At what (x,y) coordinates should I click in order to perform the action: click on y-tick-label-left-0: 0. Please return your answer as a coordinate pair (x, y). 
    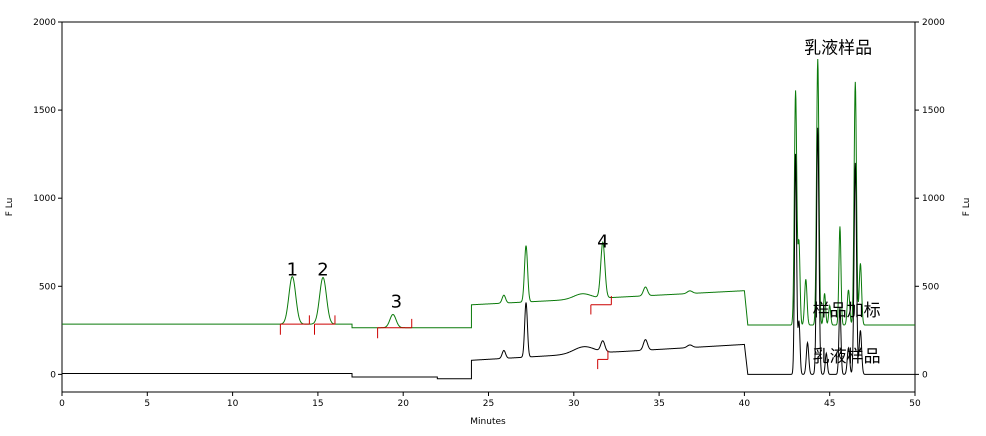
    Looking at the image, I should click on (53, 375).